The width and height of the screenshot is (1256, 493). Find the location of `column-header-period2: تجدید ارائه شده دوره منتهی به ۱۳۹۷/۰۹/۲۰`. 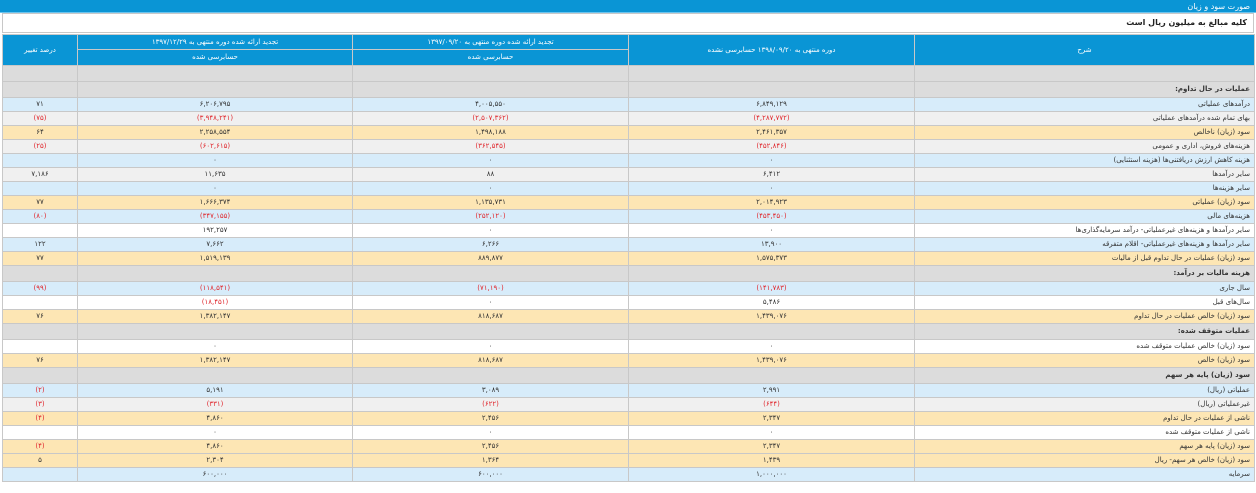

column-header-period2: تجدید ارائه شده دوره منتهی به ۱۳۹۷/۰۹/۲۰ is located at coordinates (490, 42).